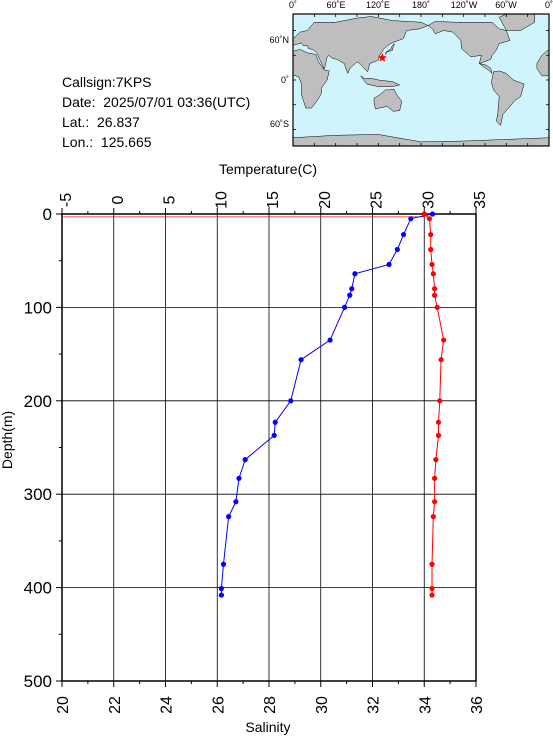 The height and width of the screenshot is (736, 553). I want to click on depth-tick-label: 200, so click(38, 401).